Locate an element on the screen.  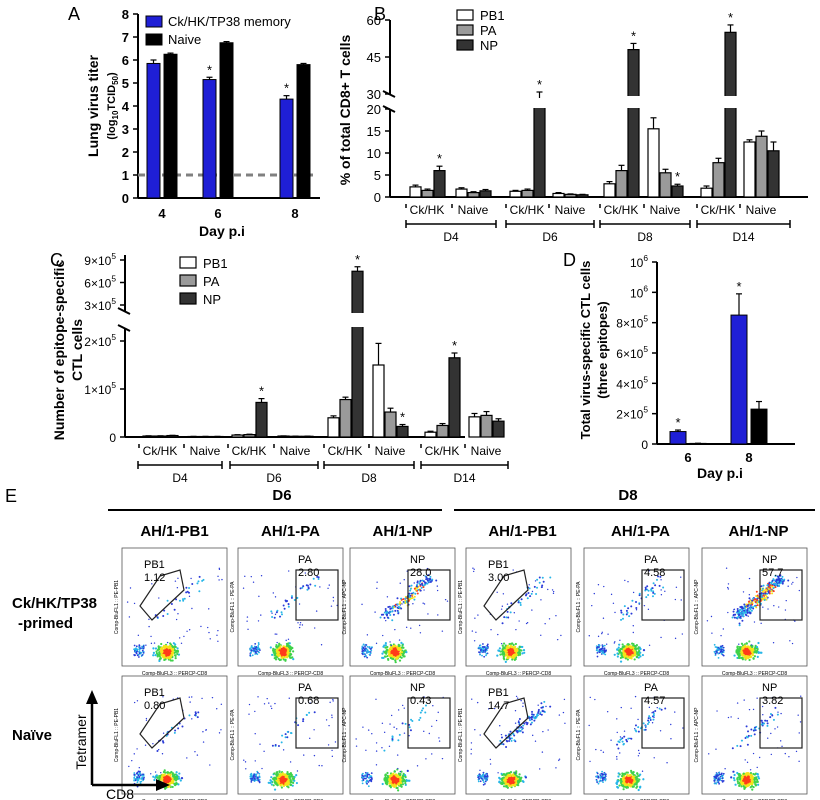
y-tick-label: 60 is located at coordinates (374, 20).